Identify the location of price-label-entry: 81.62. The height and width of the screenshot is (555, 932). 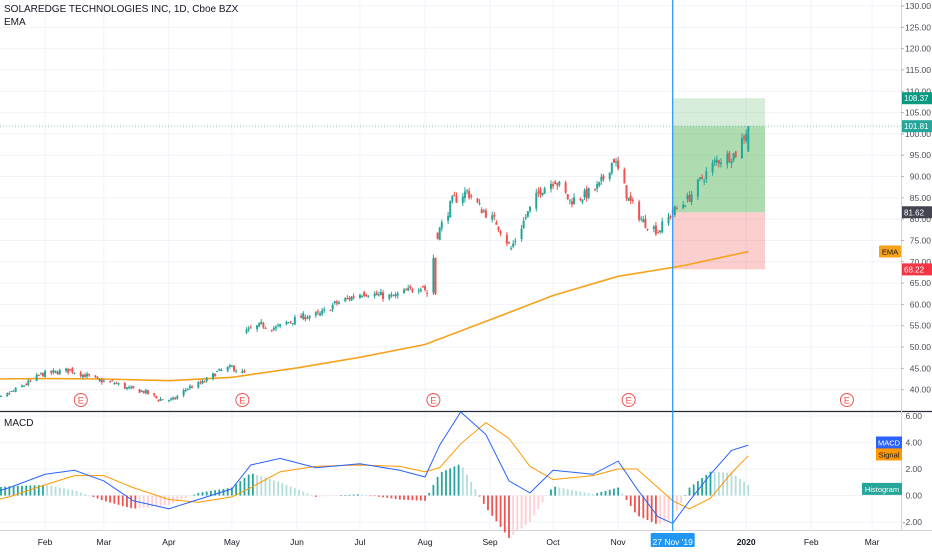
(914, 212).